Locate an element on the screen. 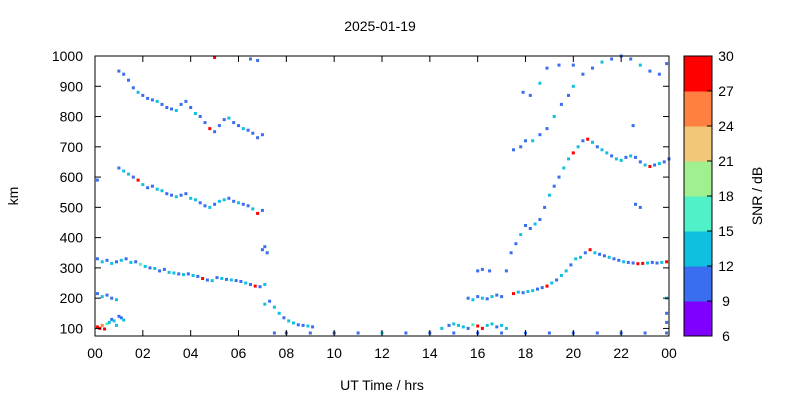 The image size is (800, 400). colorbar-tick-label: 15 is located at coordinates (726, 231).